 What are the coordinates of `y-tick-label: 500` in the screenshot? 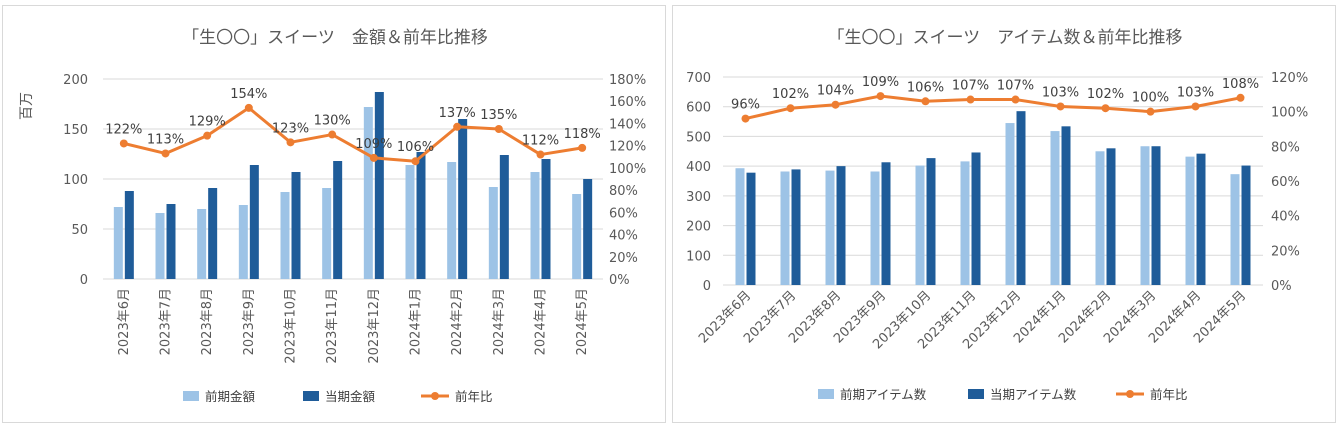 It's located at (698, 137).